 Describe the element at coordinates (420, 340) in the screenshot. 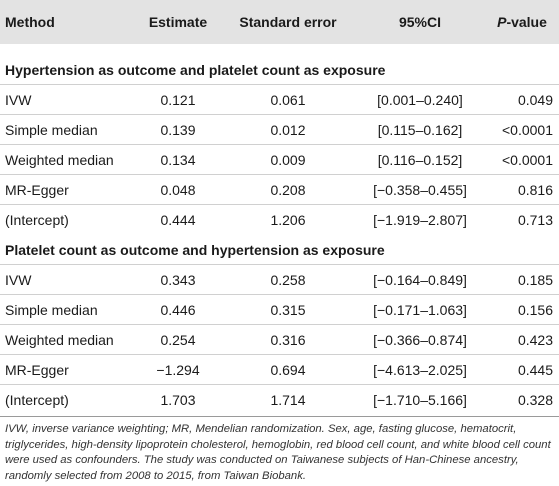

I see `value-cell: [−0.366–0.874]` at that location.